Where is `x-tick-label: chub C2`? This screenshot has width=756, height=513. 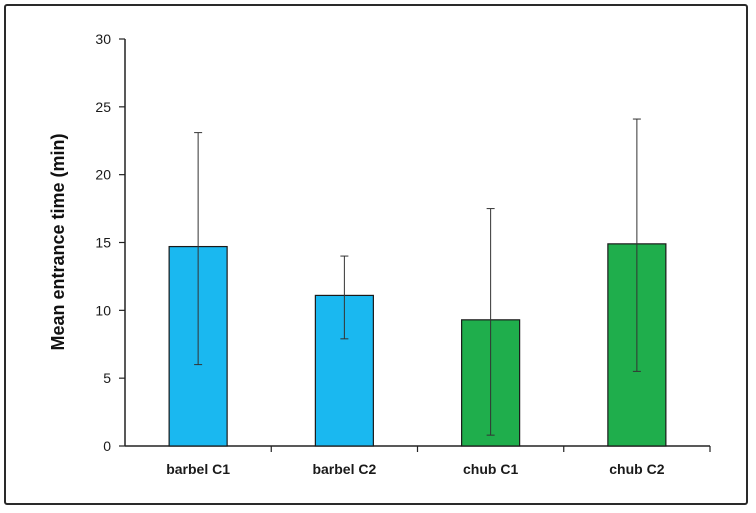 x-tick-label: chub C2 is located at coordinates (636, 469).